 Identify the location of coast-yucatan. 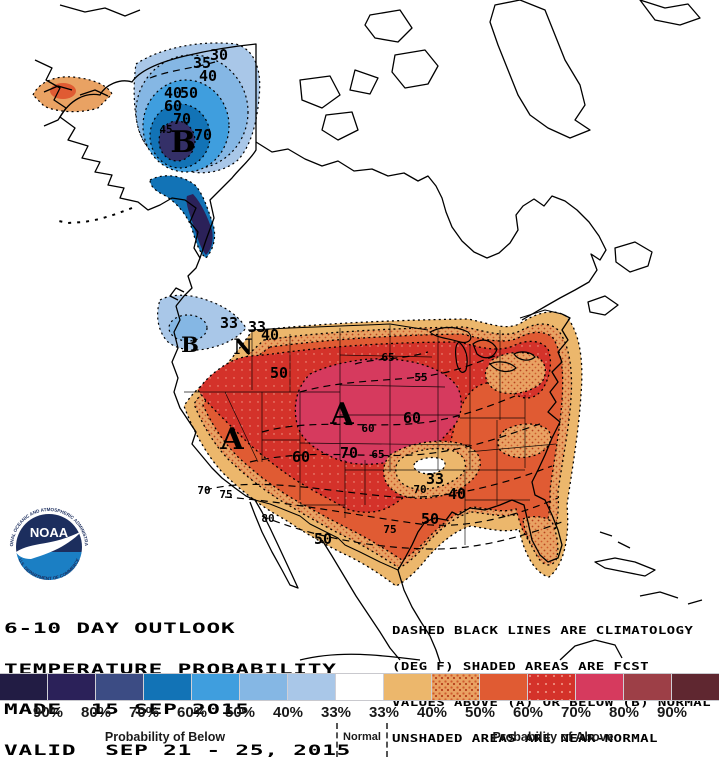
(461, 650).